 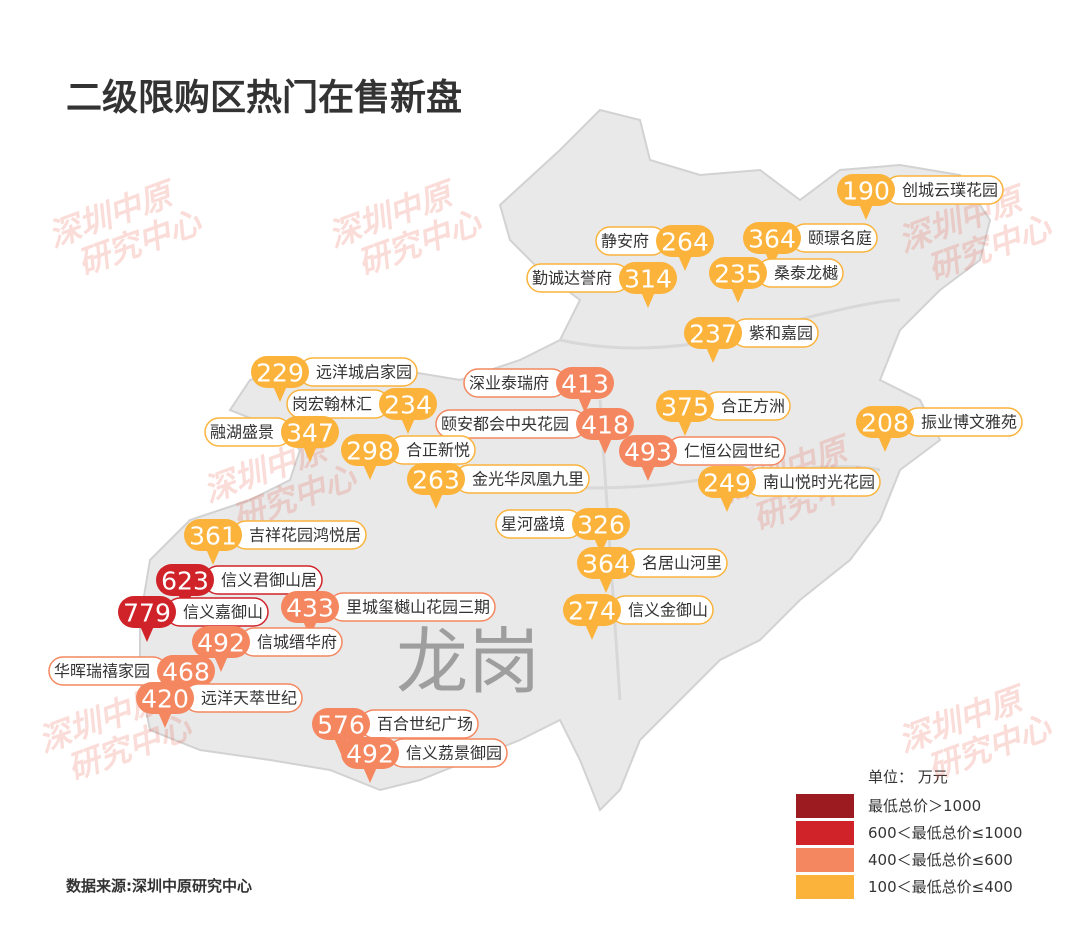 What do you see at coordinates (781, 333) in the screenshot?
I see `marker-name: 紫和嘉园` at bounding box center [781, 333].